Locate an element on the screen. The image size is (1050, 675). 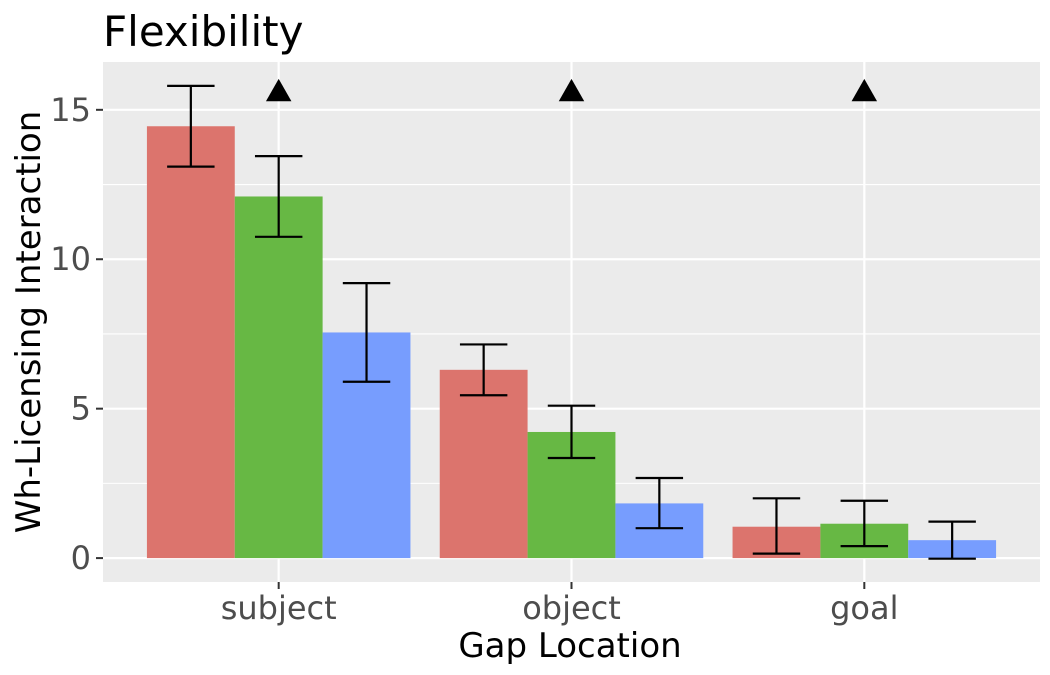
error-bar-series-2-subject is located at coordinates (278, 196).